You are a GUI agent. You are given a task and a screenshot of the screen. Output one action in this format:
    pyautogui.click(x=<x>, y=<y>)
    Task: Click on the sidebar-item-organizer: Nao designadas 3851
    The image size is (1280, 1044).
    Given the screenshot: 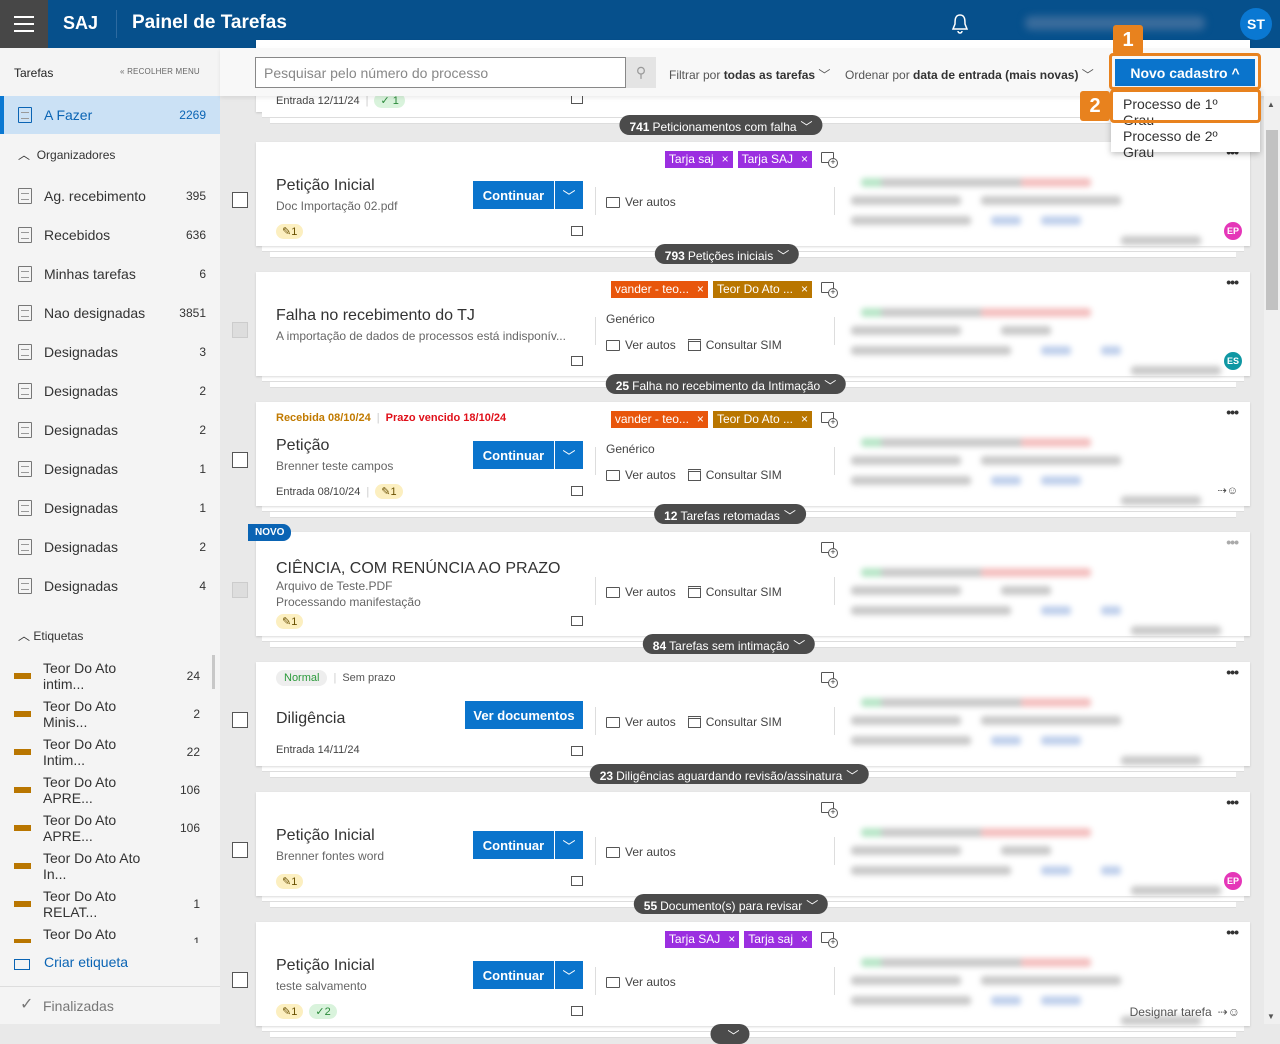 What is the action you would take?
    pyautogui.click(x=110, y=313)
    